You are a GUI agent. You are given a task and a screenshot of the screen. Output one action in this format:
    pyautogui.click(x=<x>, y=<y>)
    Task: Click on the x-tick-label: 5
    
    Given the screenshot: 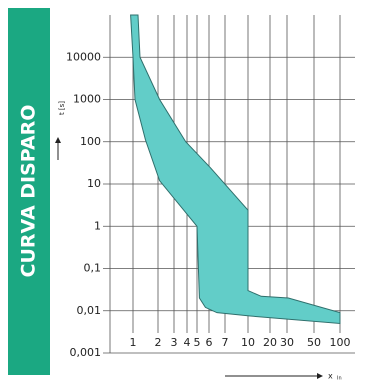 What is the action you would take?
    pyautogui.click(x=197, y=342)
    